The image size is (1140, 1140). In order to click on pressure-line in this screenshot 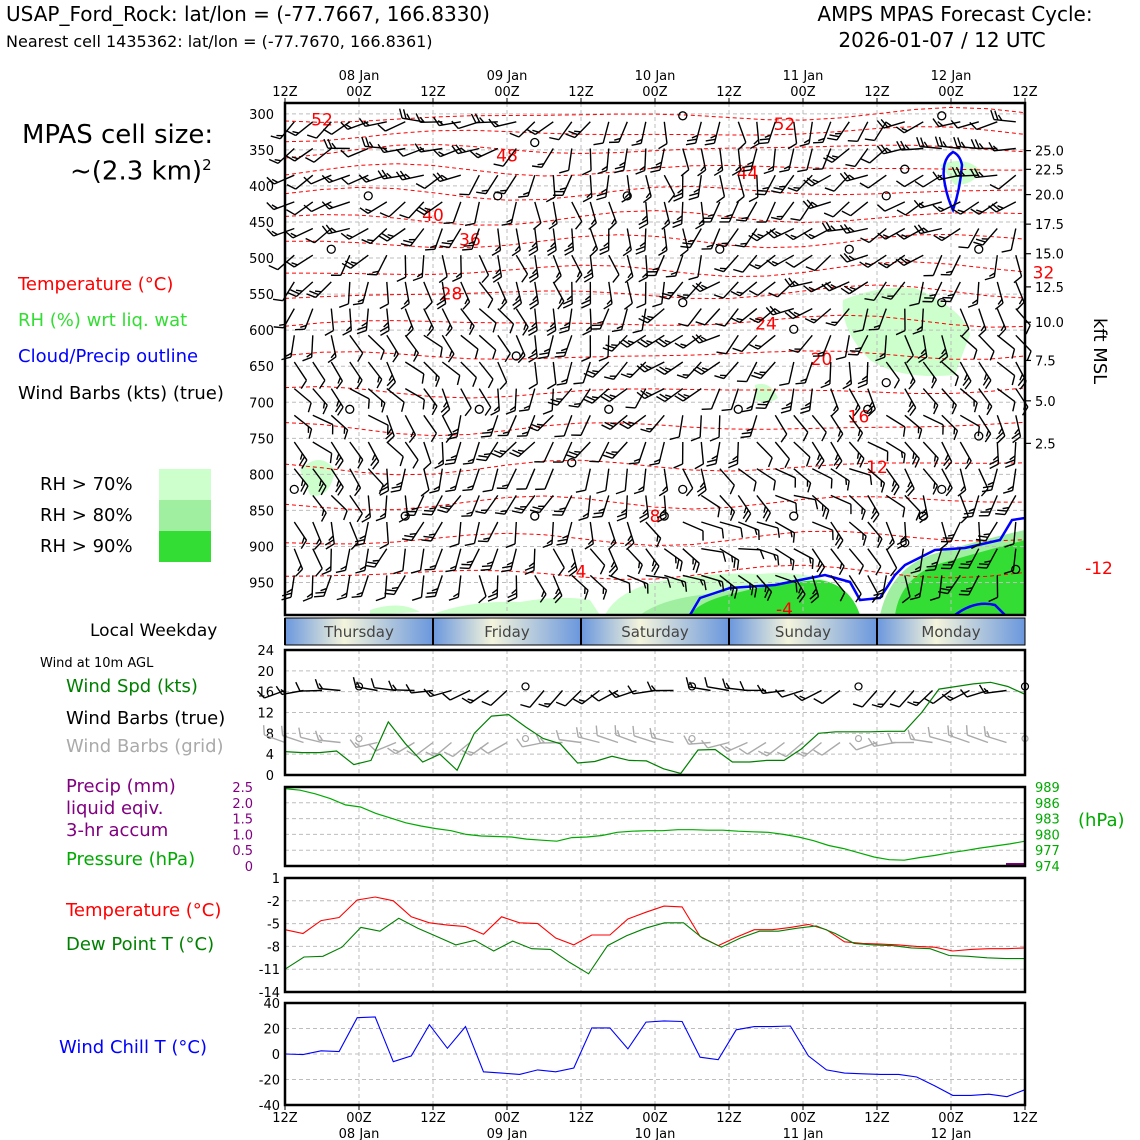, I will do `click(655, 824)`.